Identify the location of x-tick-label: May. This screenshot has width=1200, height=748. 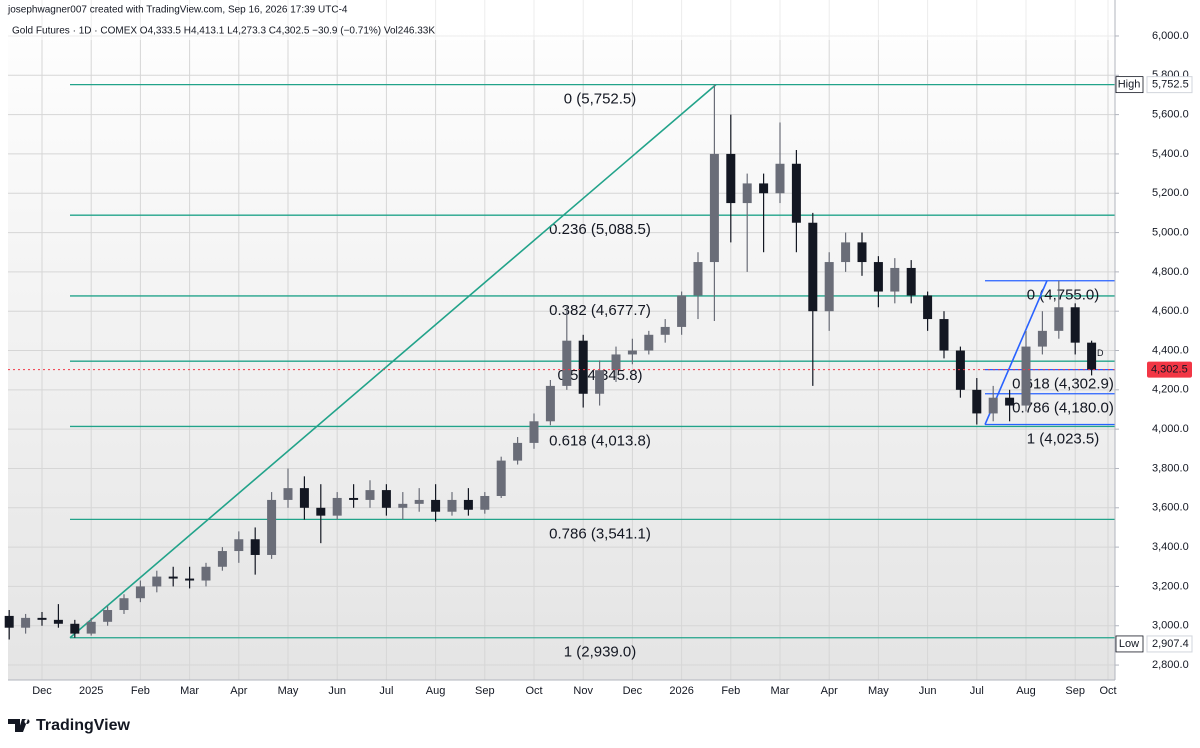
(288, 691).